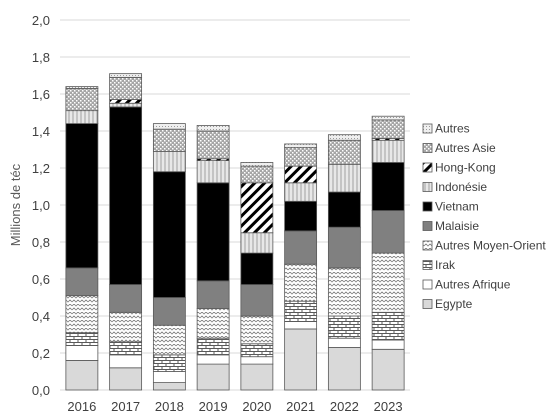 This screenshot has height=415, width=553. What do you see at coordinates (461, 187) in the screenshot?
I see `legend-label: Indonésie` at bounding box center [461, 187].